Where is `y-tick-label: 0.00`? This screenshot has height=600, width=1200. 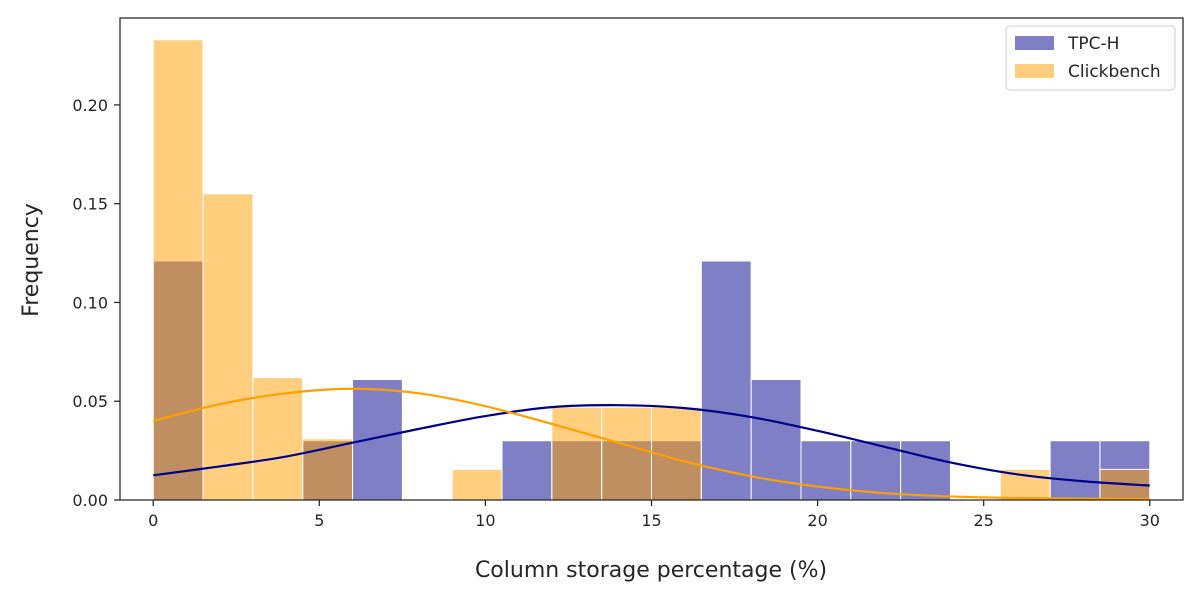
y-tick-label: 0.00 is located at coordinates (90, 500).